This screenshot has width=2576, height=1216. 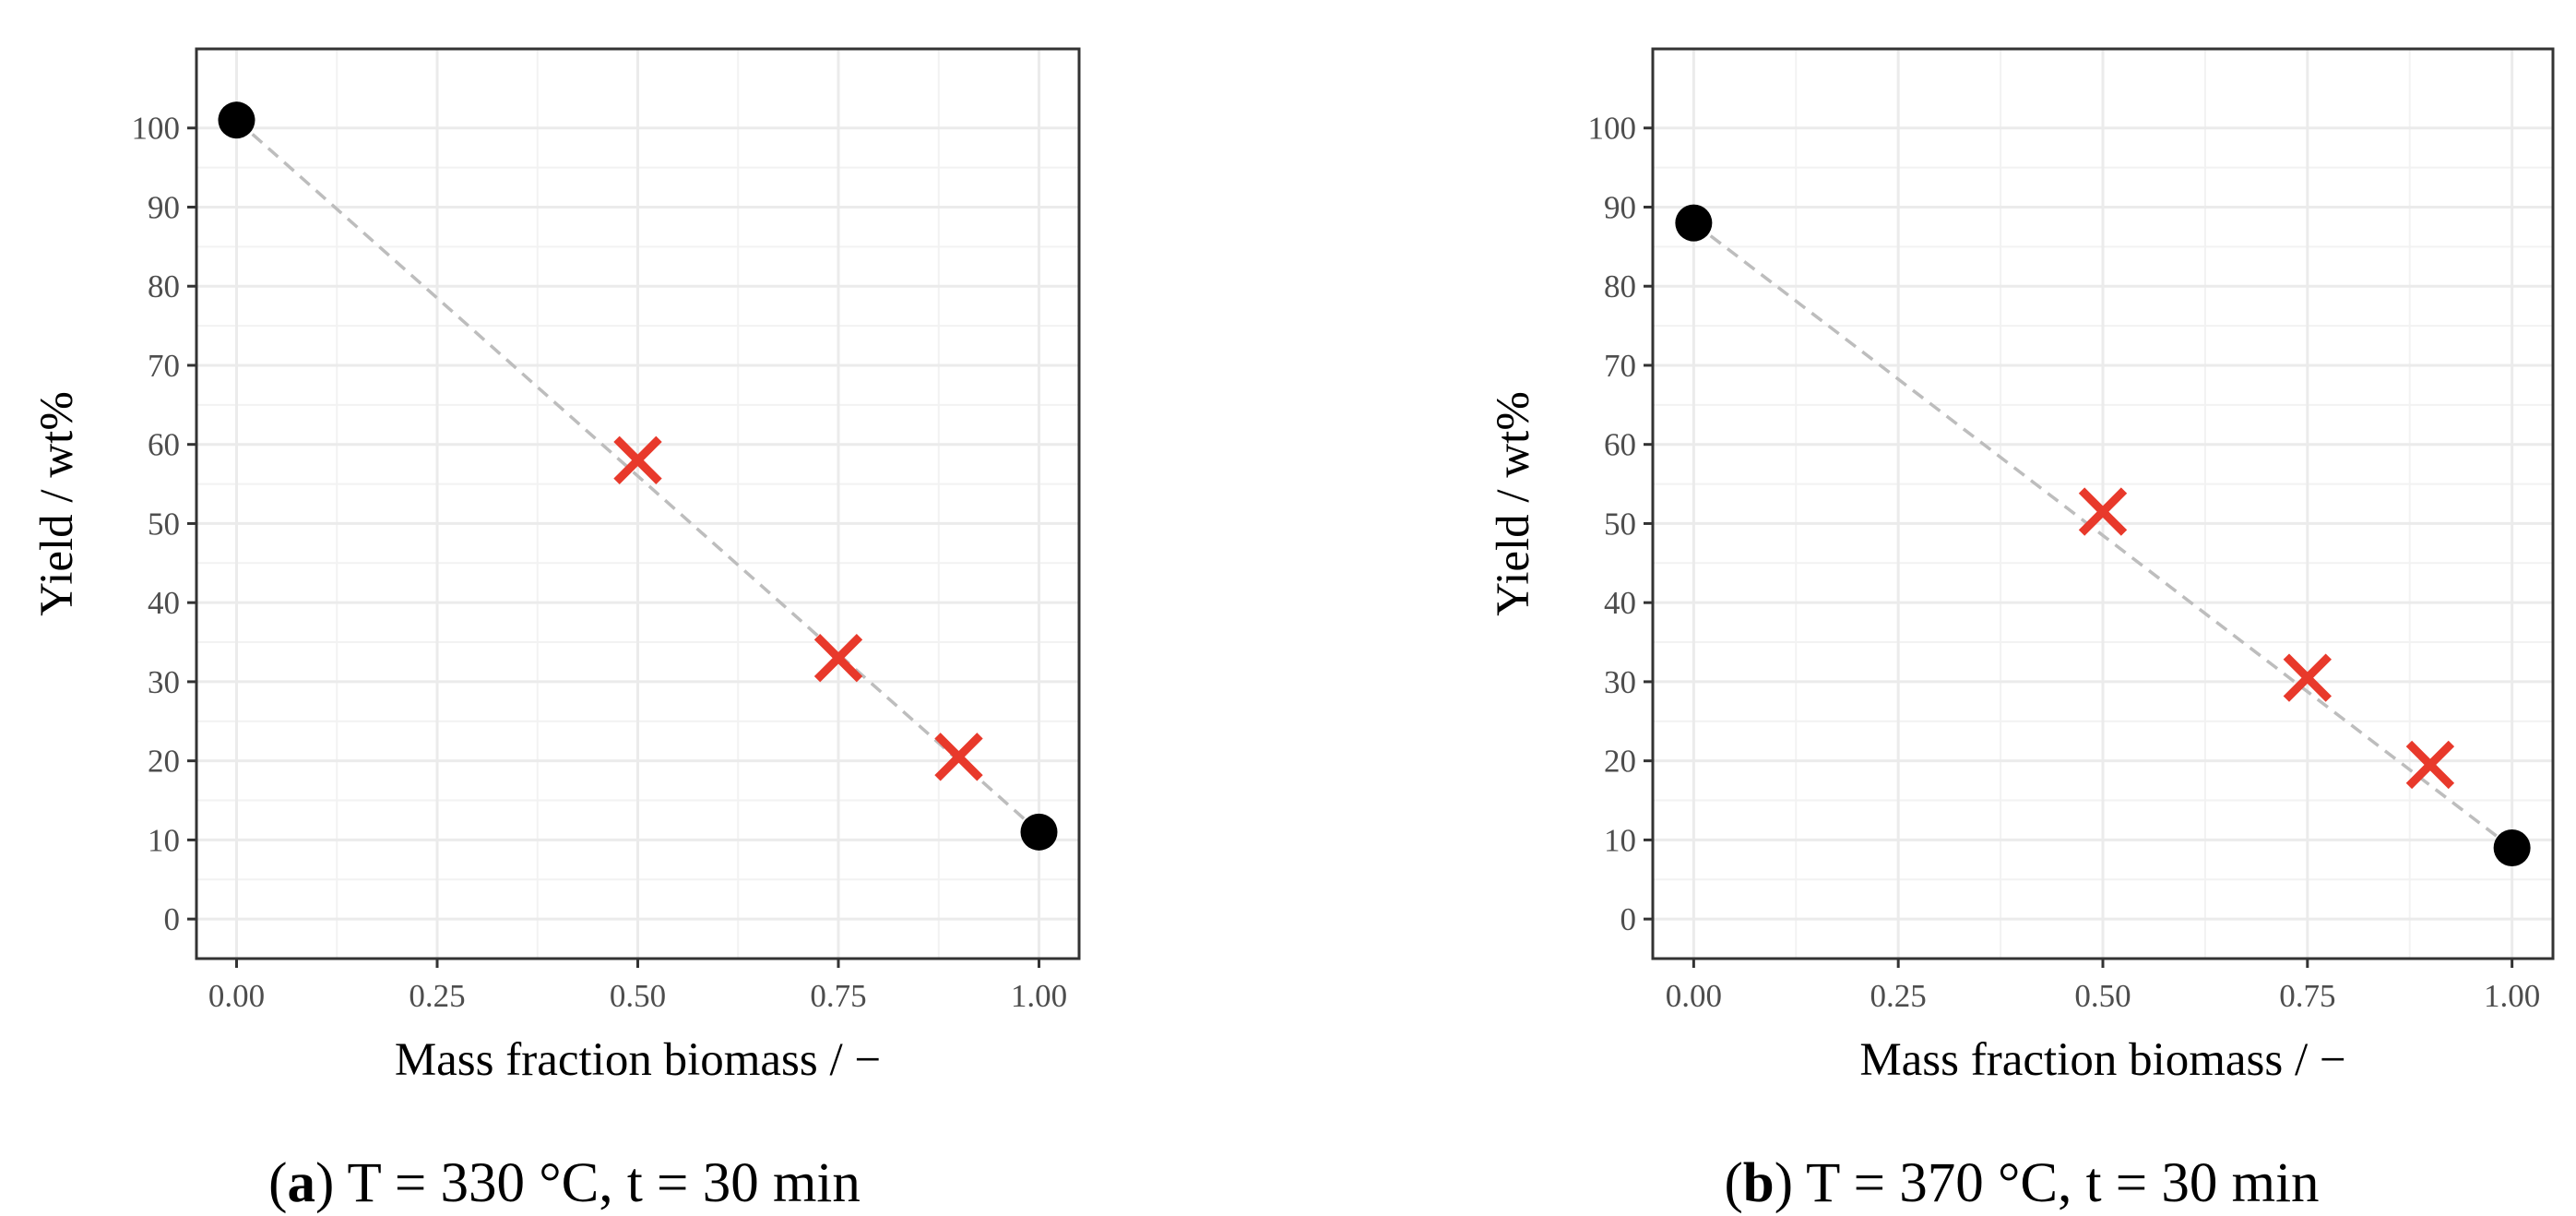 I want to click on caption-label: a, so click(x=301, y=1183).